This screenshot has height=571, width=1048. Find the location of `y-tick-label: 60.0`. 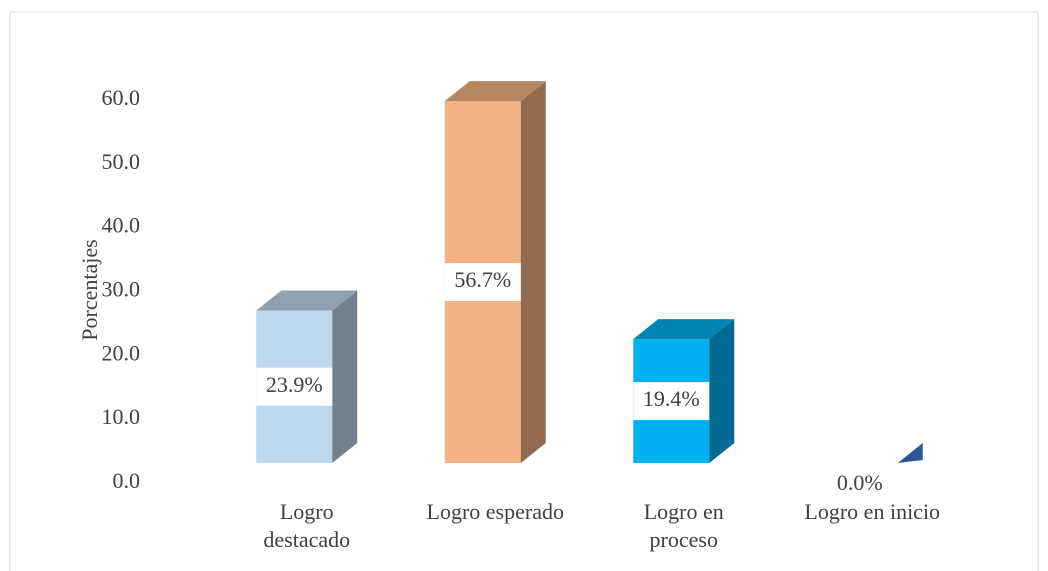

y-tick-label: 60.0 is located at coordinates (121, 97).